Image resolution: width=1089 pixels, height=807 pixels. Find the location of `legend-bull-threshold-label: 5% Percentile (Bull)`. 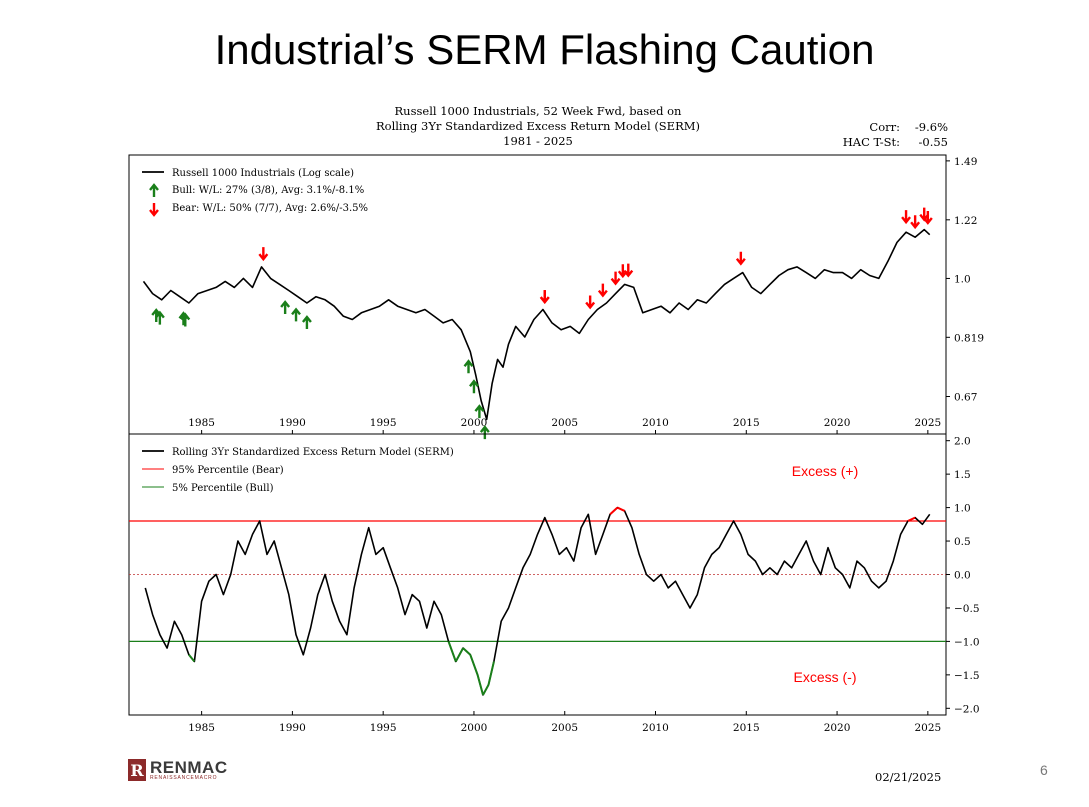

legend-bull-threshold-label: 5% Percentile (Bull) is located at coordinates (223, 488).